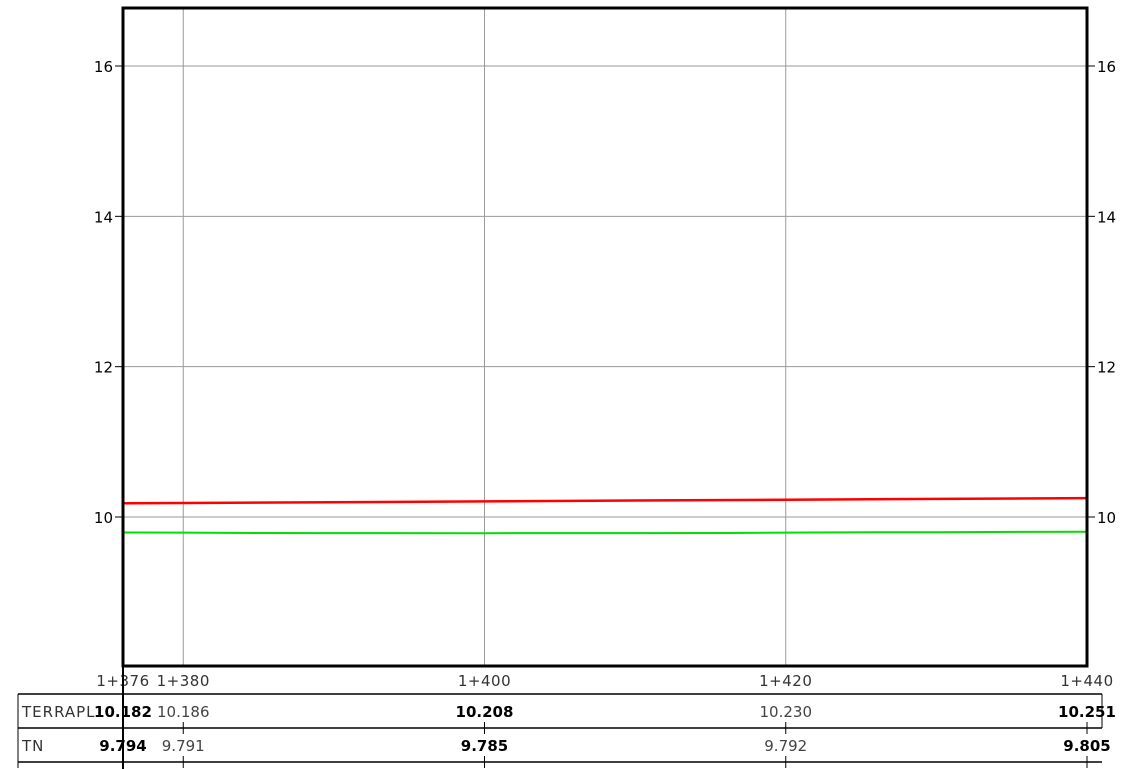 The image size is (1128, 769). Describe the element at coordinates (604, 681) in the screenshot. I see `station-axis: 1+376 1+380 1+400 1+420 1+440` at that location.